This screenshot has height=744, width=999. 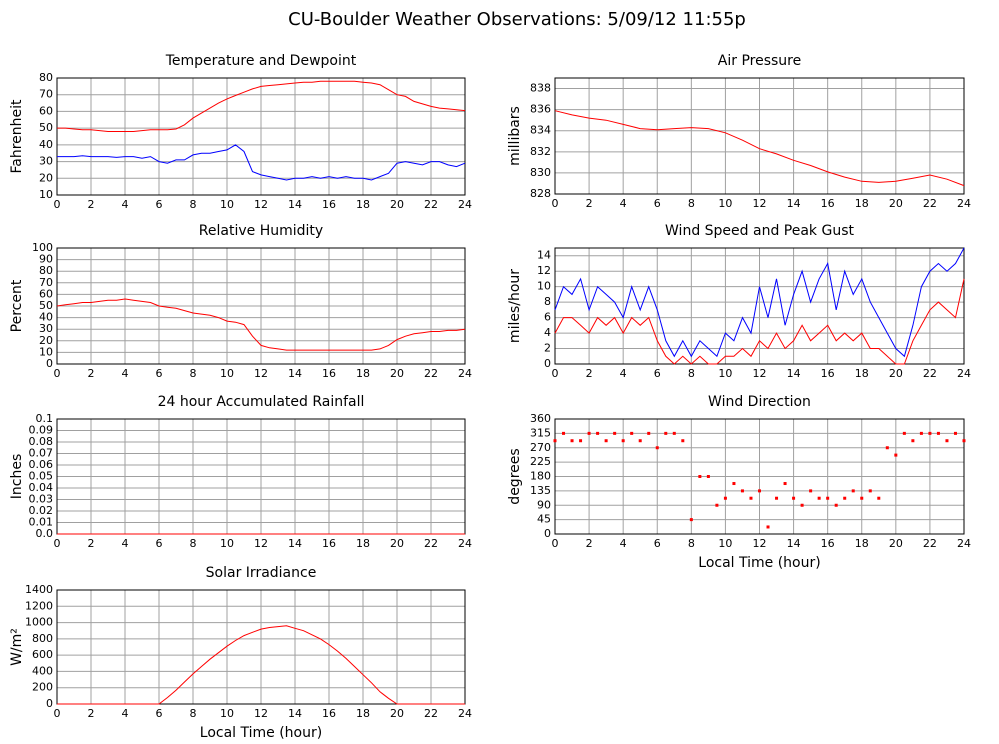 I want to click on y-tick-label: 135, so click(x=540, y=490).